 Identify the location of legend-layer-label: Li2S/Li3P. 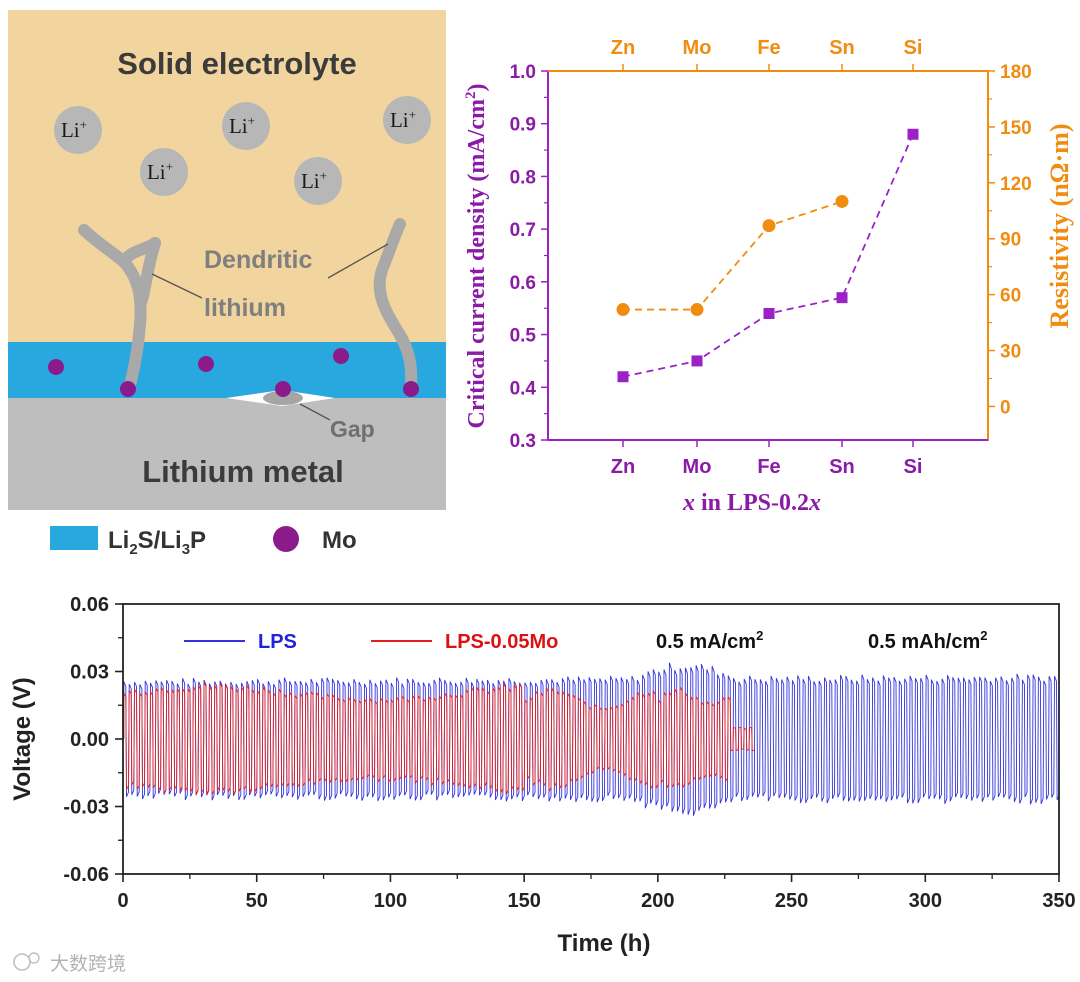
(157, 542).